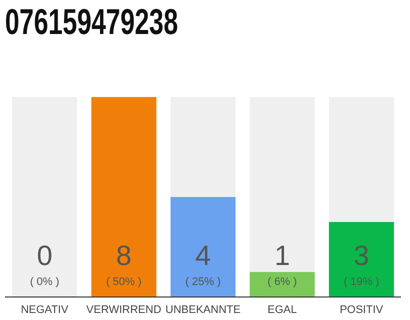 The image size is (410, 320). Describe the element at coordinates (124, 282) in the screenshot. I see `annotation: ( 50% )` at that location.